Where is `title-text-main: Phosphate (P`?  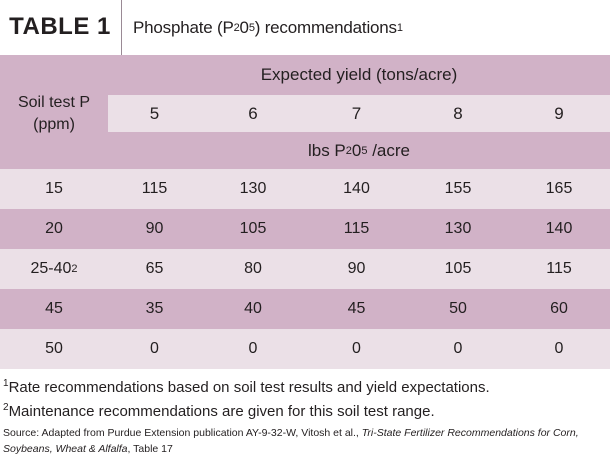
title-text-main: Phosphate (P is located at coordinates (183, 27).